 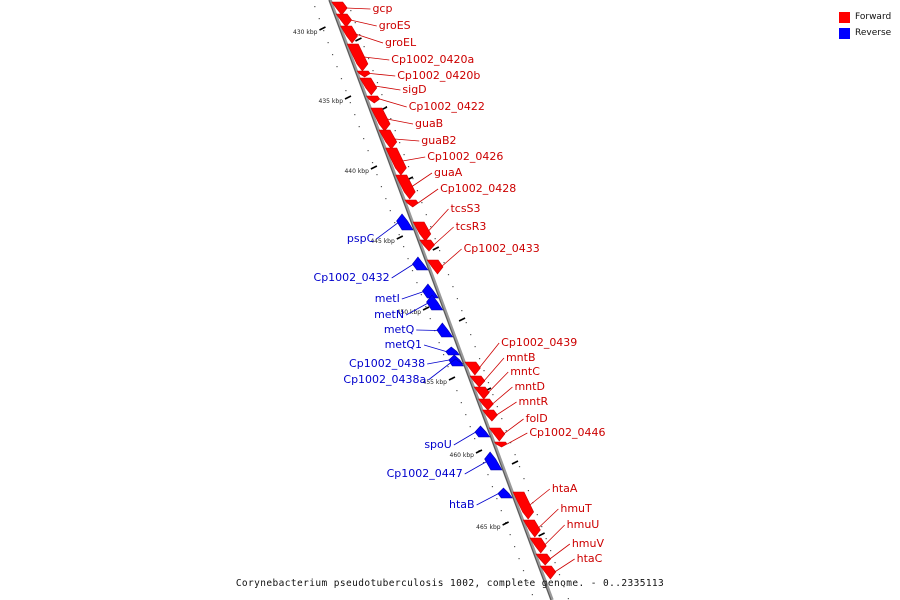 I want to click on forward-feature-htaC: htaC, so click(x=571, y=566).